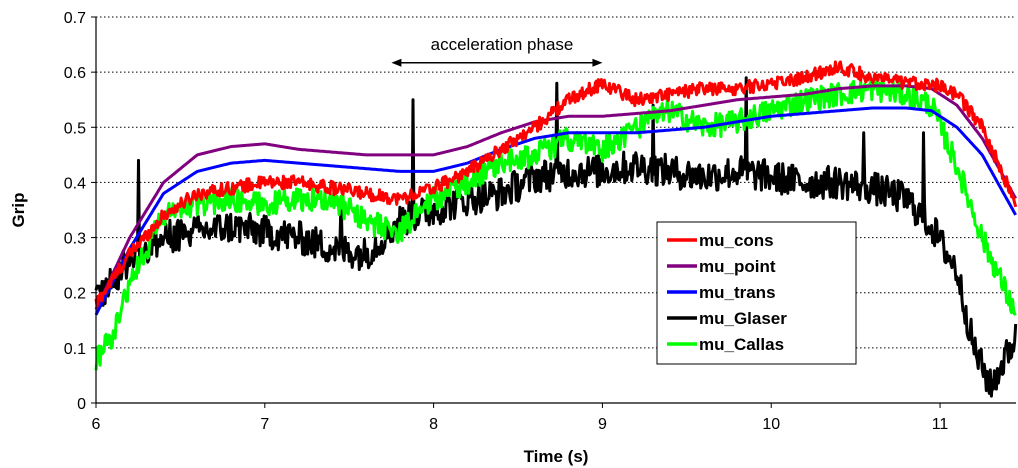  I want to click on y-tick-label: 0.1, so click(75, 349).